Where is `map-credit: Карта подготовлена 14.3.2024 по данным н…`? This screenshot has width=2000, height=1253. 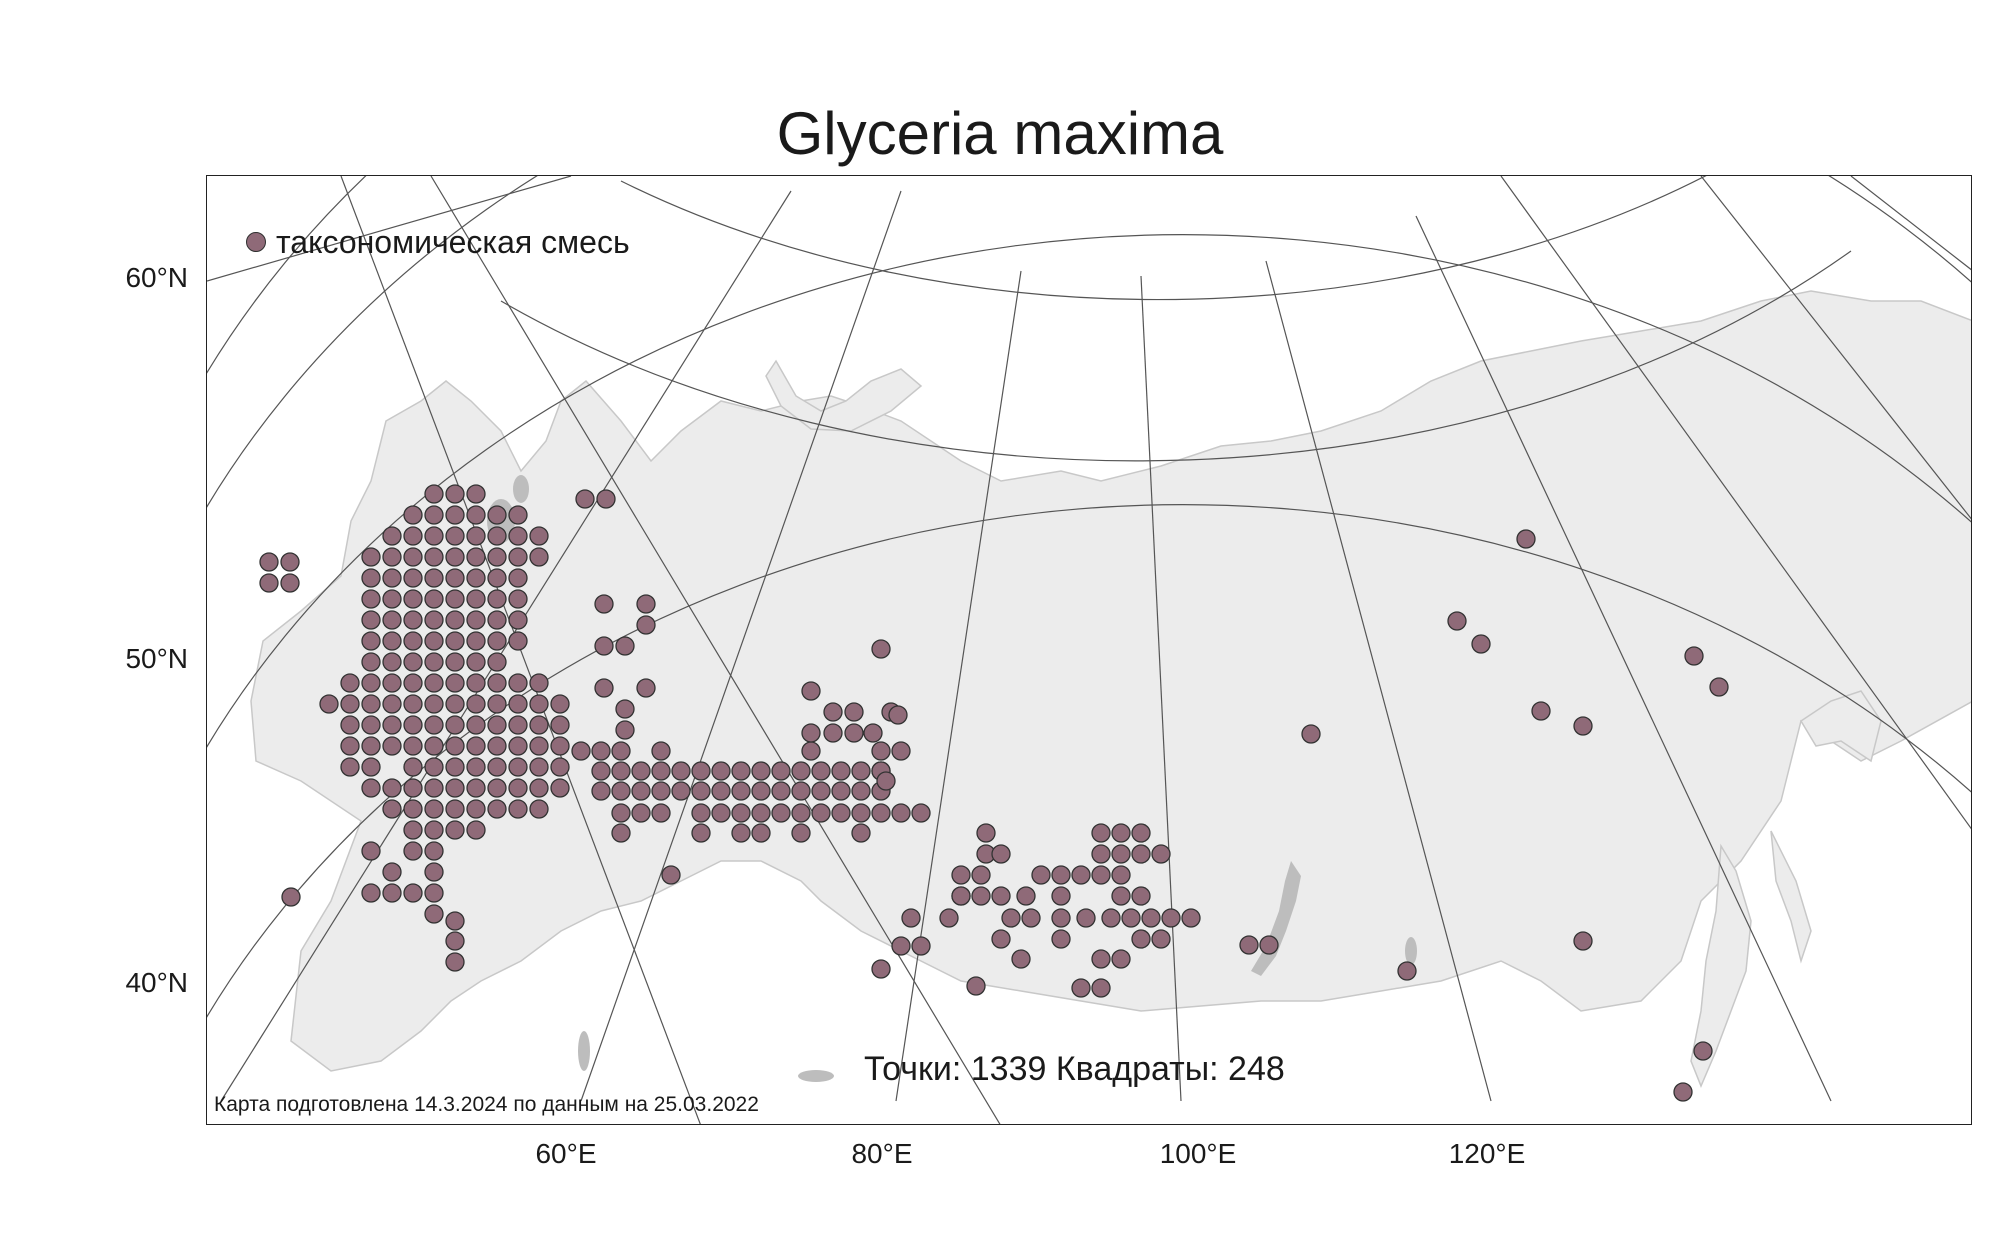
map-credit: Карта подготовлена 14.3.2024 по данным н… is located at coordinates (486, 1104).